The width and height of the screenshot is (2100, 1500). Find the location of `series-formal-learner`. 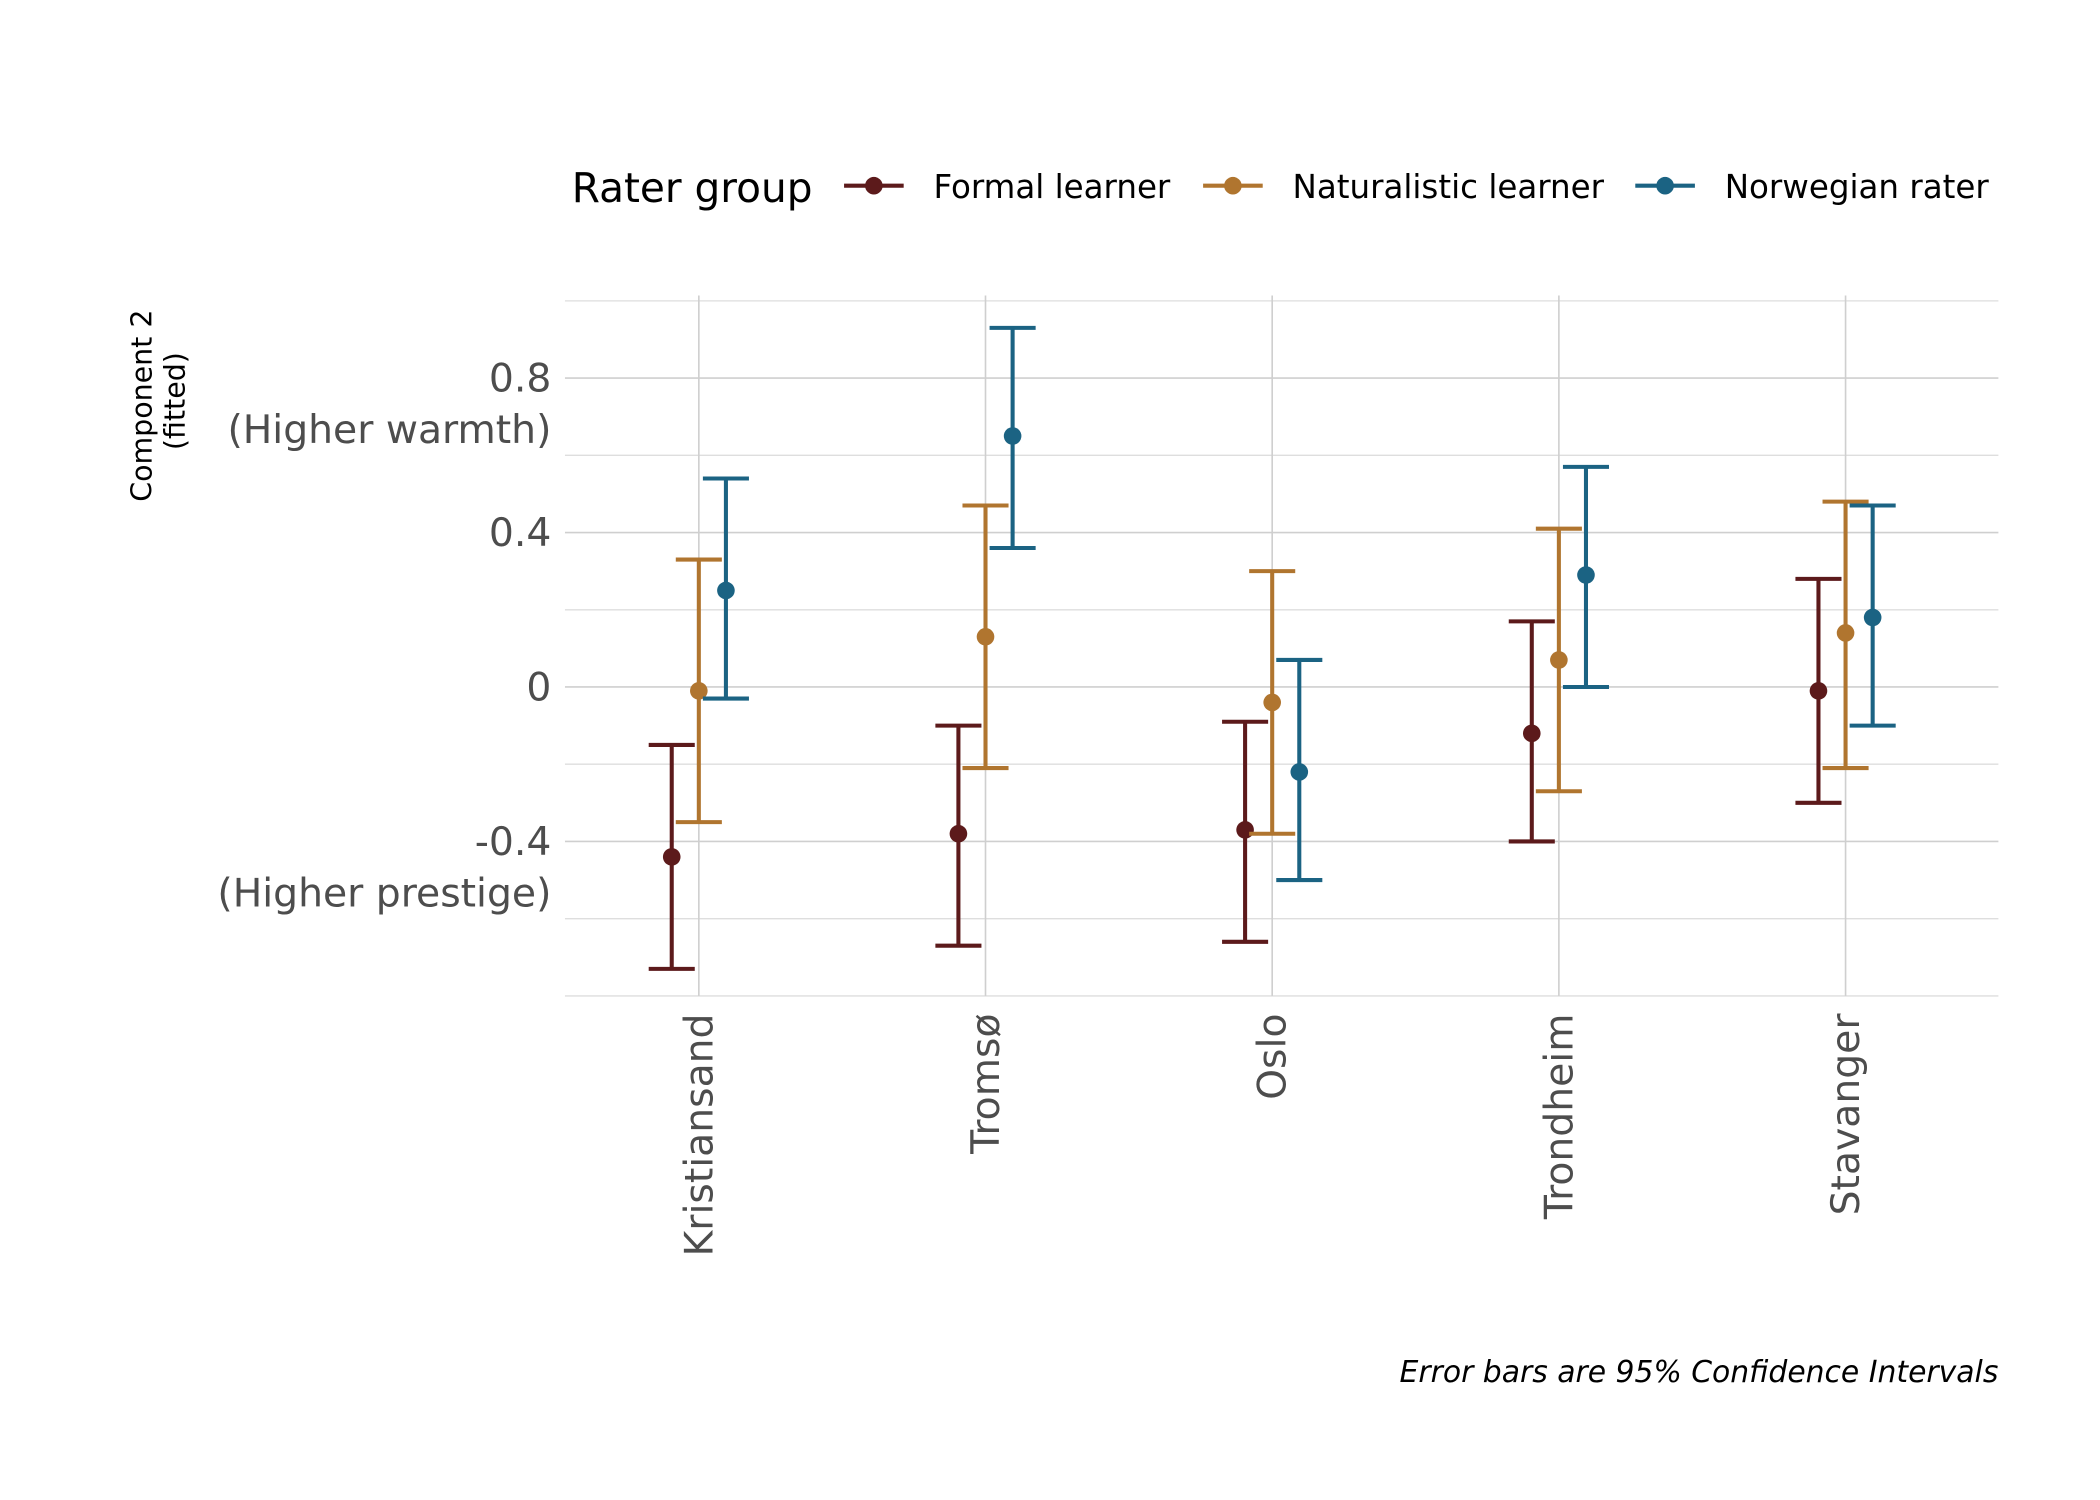

series-formal-learner is located at coordinates (1245, 773).